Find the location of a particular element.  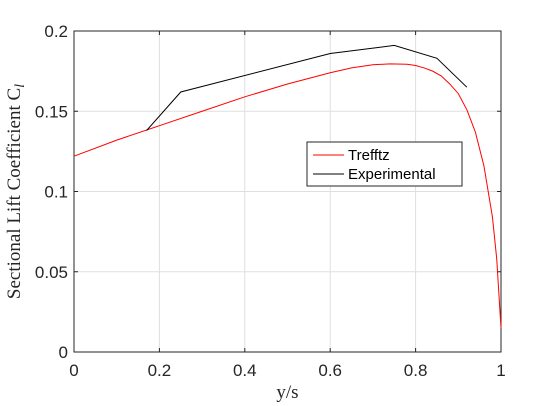

x-tick-label: 0.2 is located at coordinates (160, 370).